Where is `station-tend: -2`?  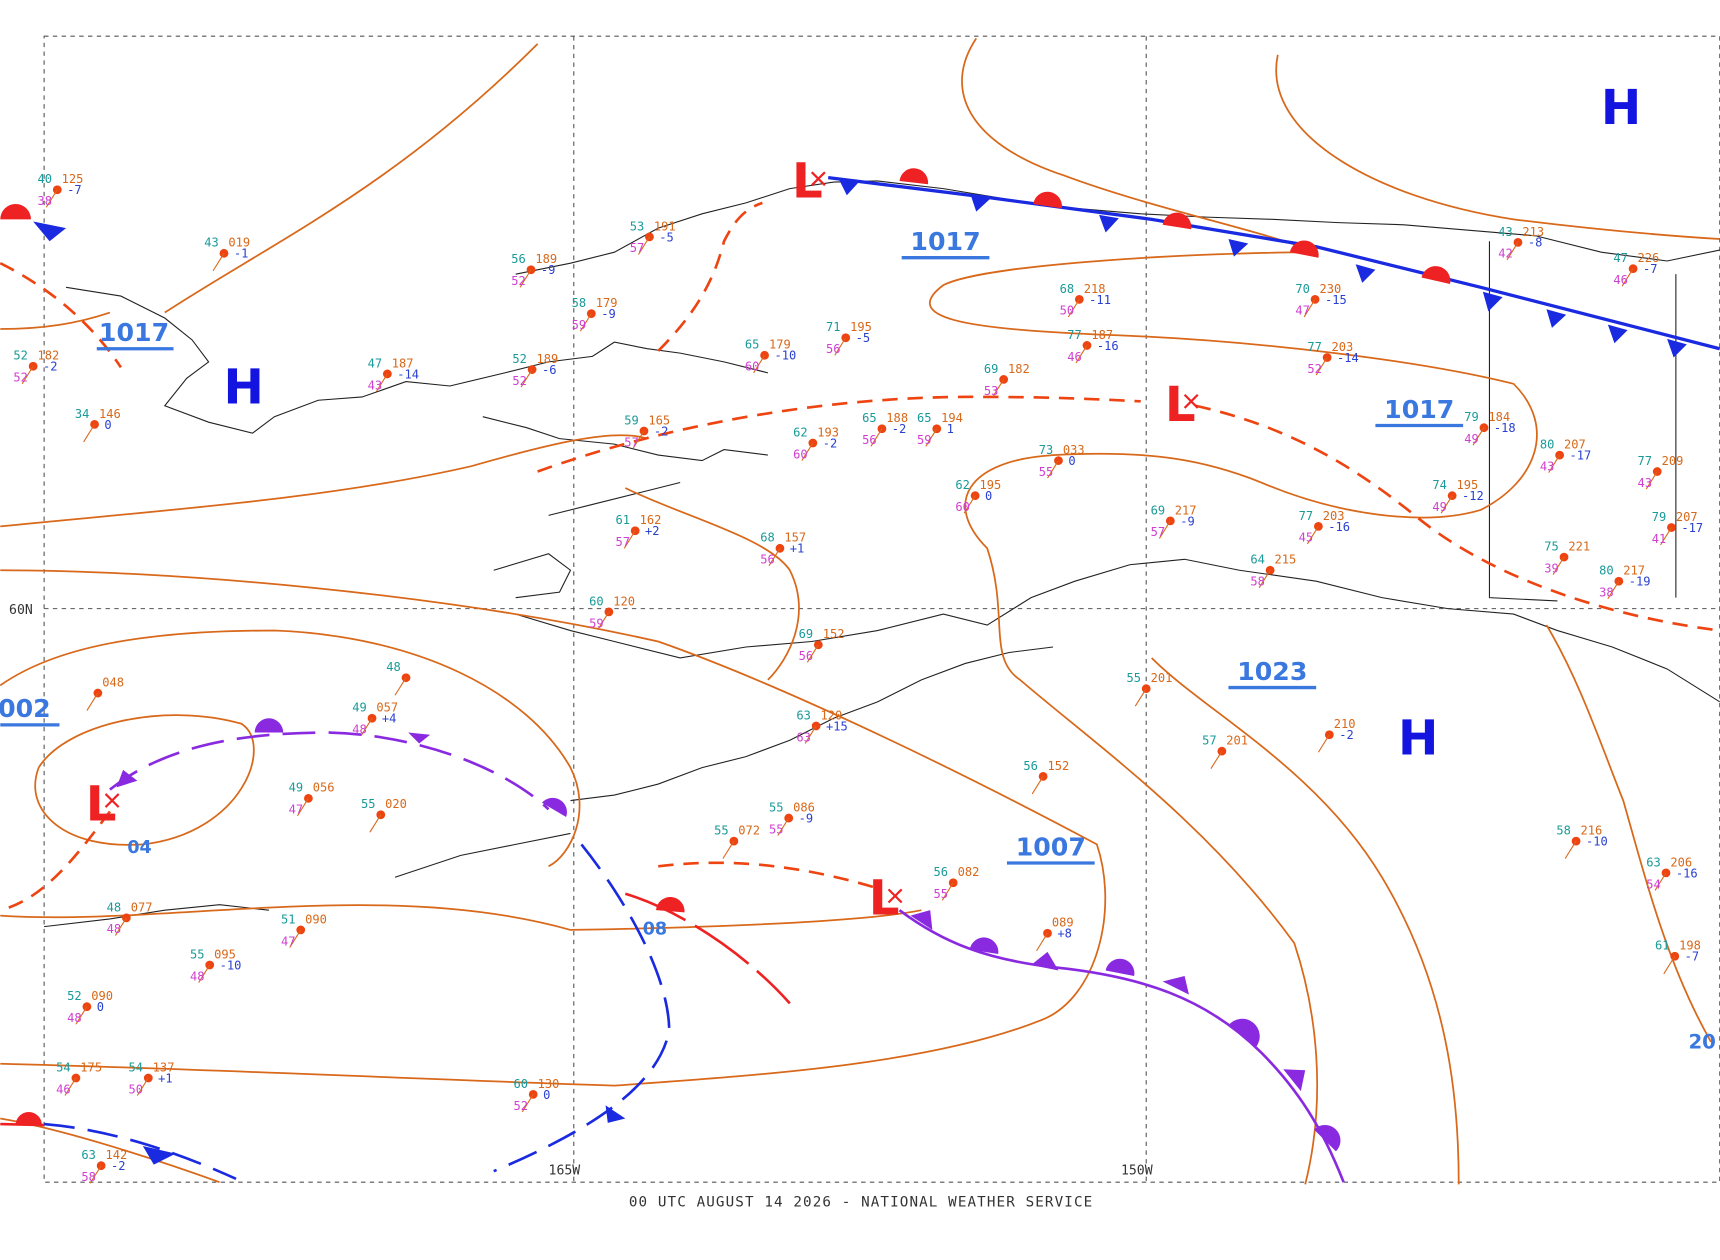
station-tend: -2 is located at coordinates (661, 431).